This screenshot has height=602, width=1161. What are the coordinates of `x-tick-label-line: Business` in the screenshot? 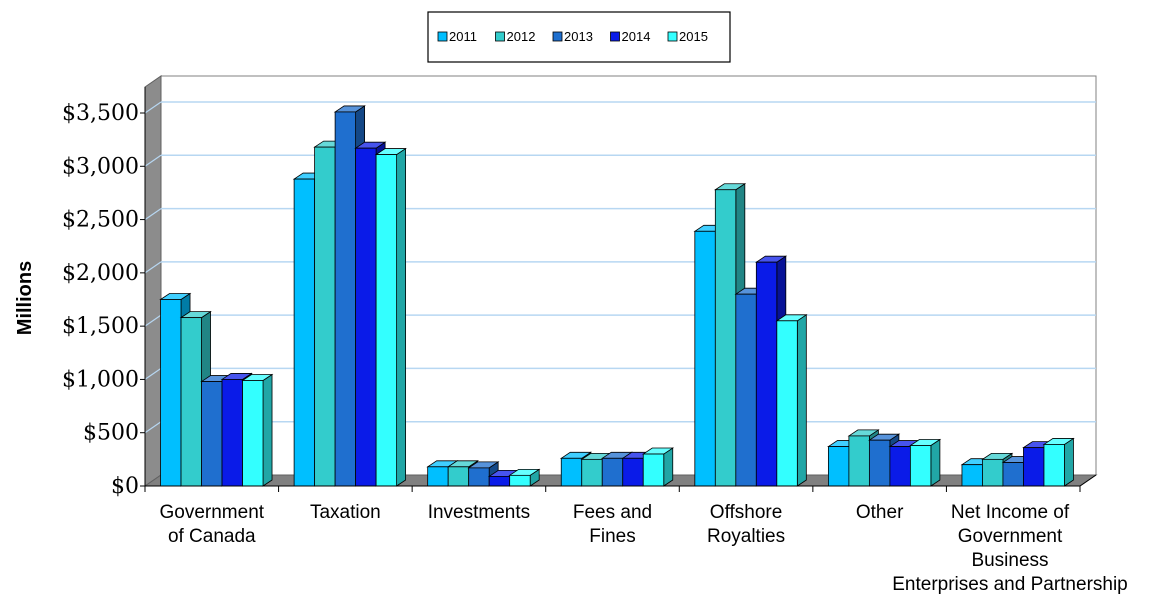 It's located at (1009, 560).